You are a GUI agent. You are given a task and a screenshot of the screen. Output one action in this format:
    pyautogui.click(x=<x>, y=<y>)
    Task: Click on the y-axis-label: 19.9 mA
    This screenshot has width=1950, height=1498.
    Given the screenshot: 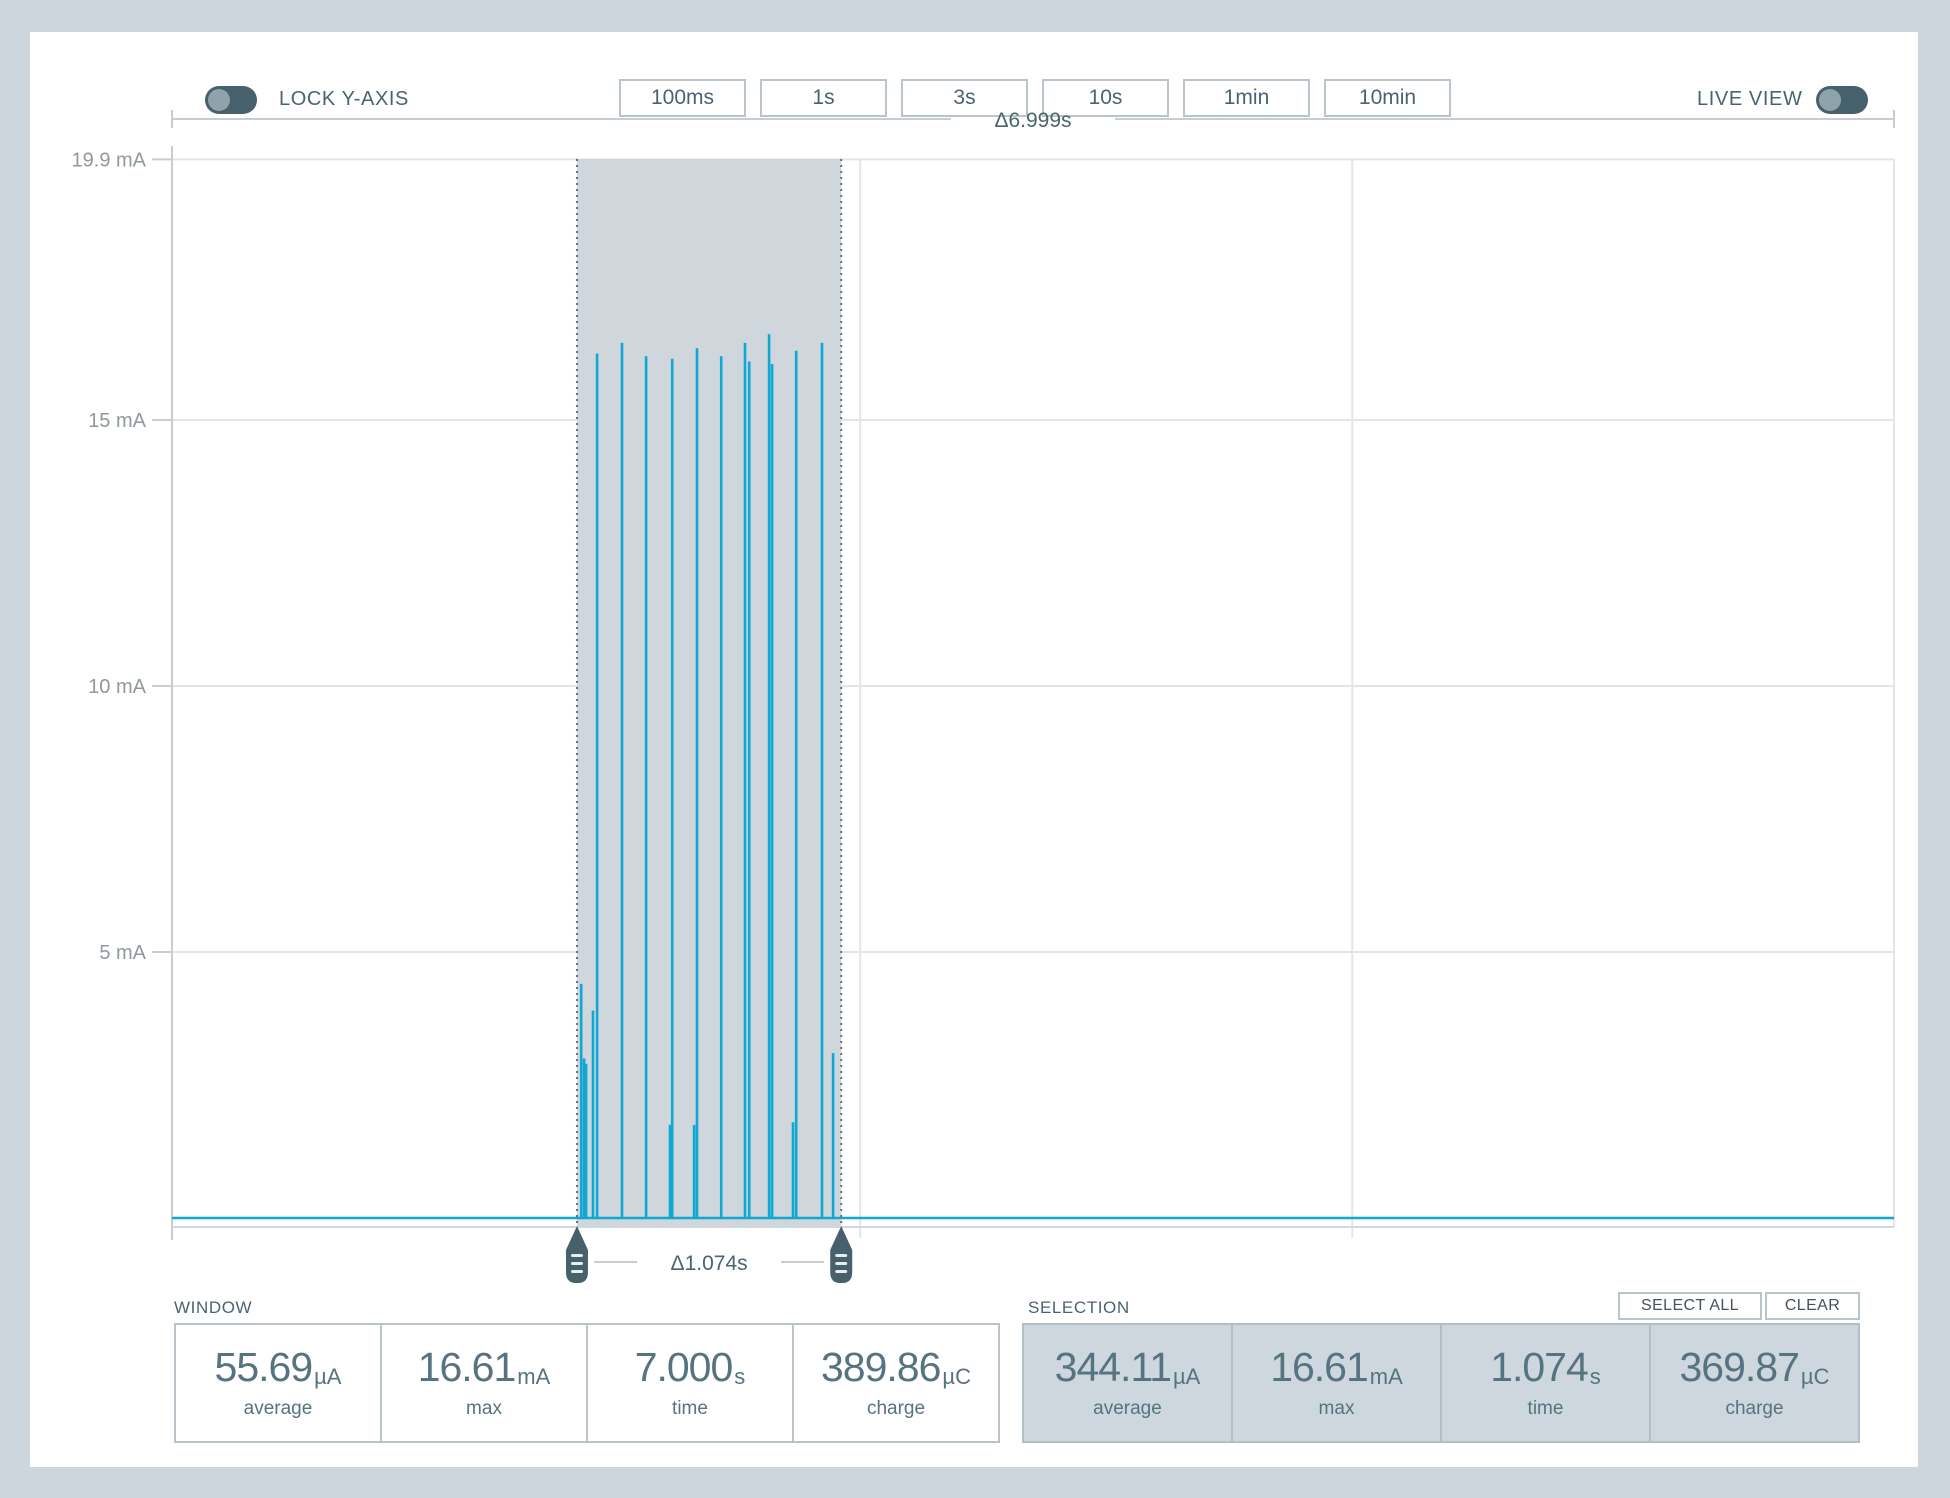 What is the action you would take?
    pyautogui.click(x=109, y=160)
    